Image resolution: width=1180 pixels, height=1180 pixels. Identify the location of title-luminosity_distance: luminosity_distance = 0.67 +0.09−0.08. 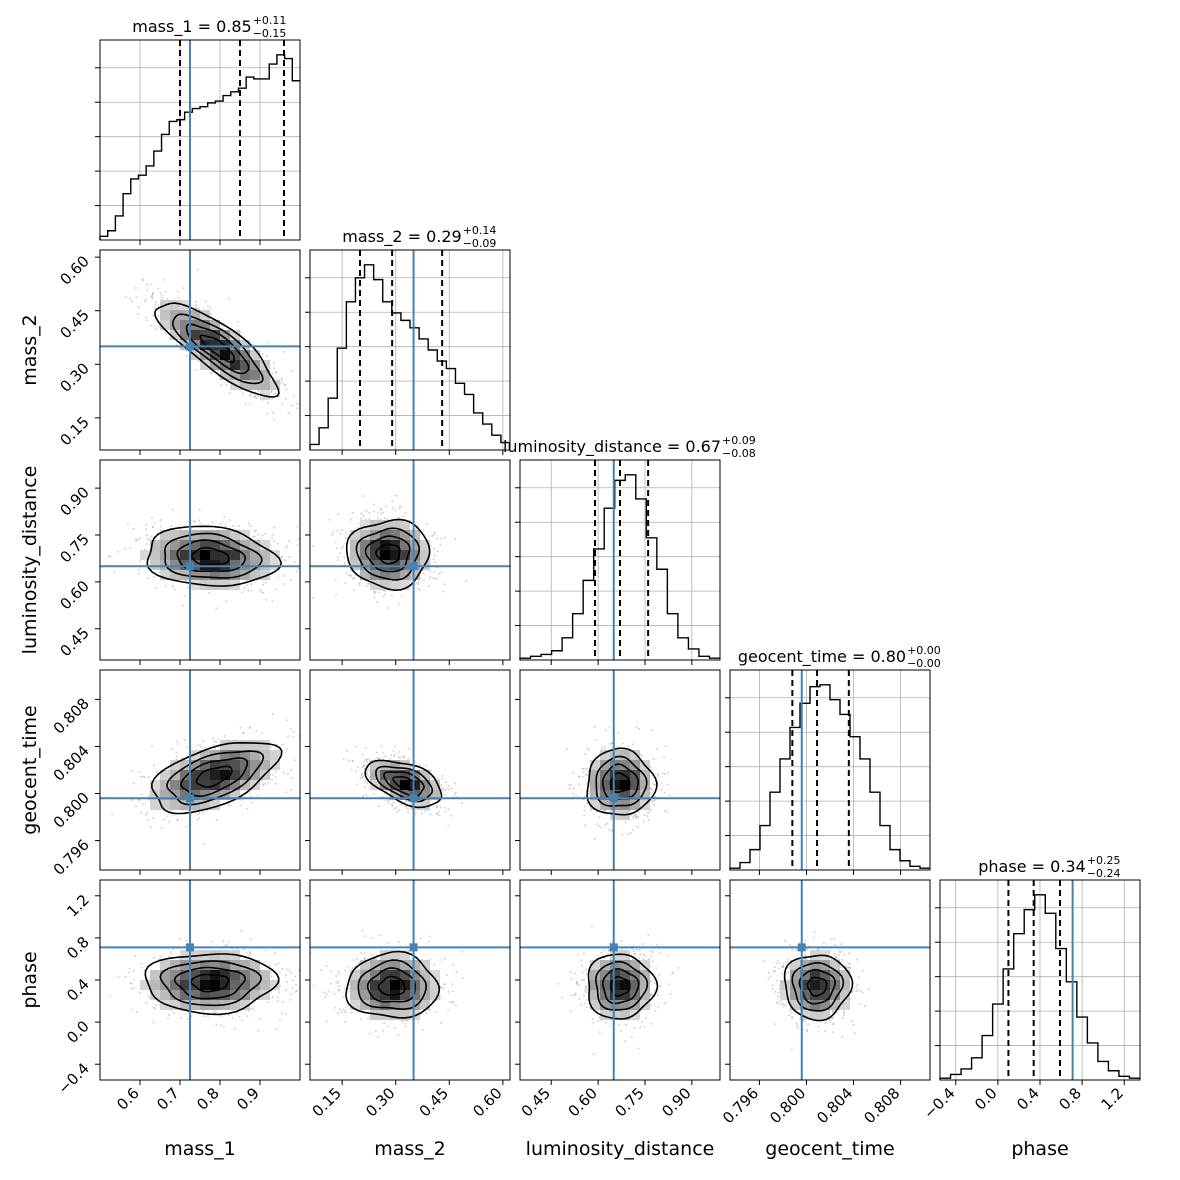
(629, 447).